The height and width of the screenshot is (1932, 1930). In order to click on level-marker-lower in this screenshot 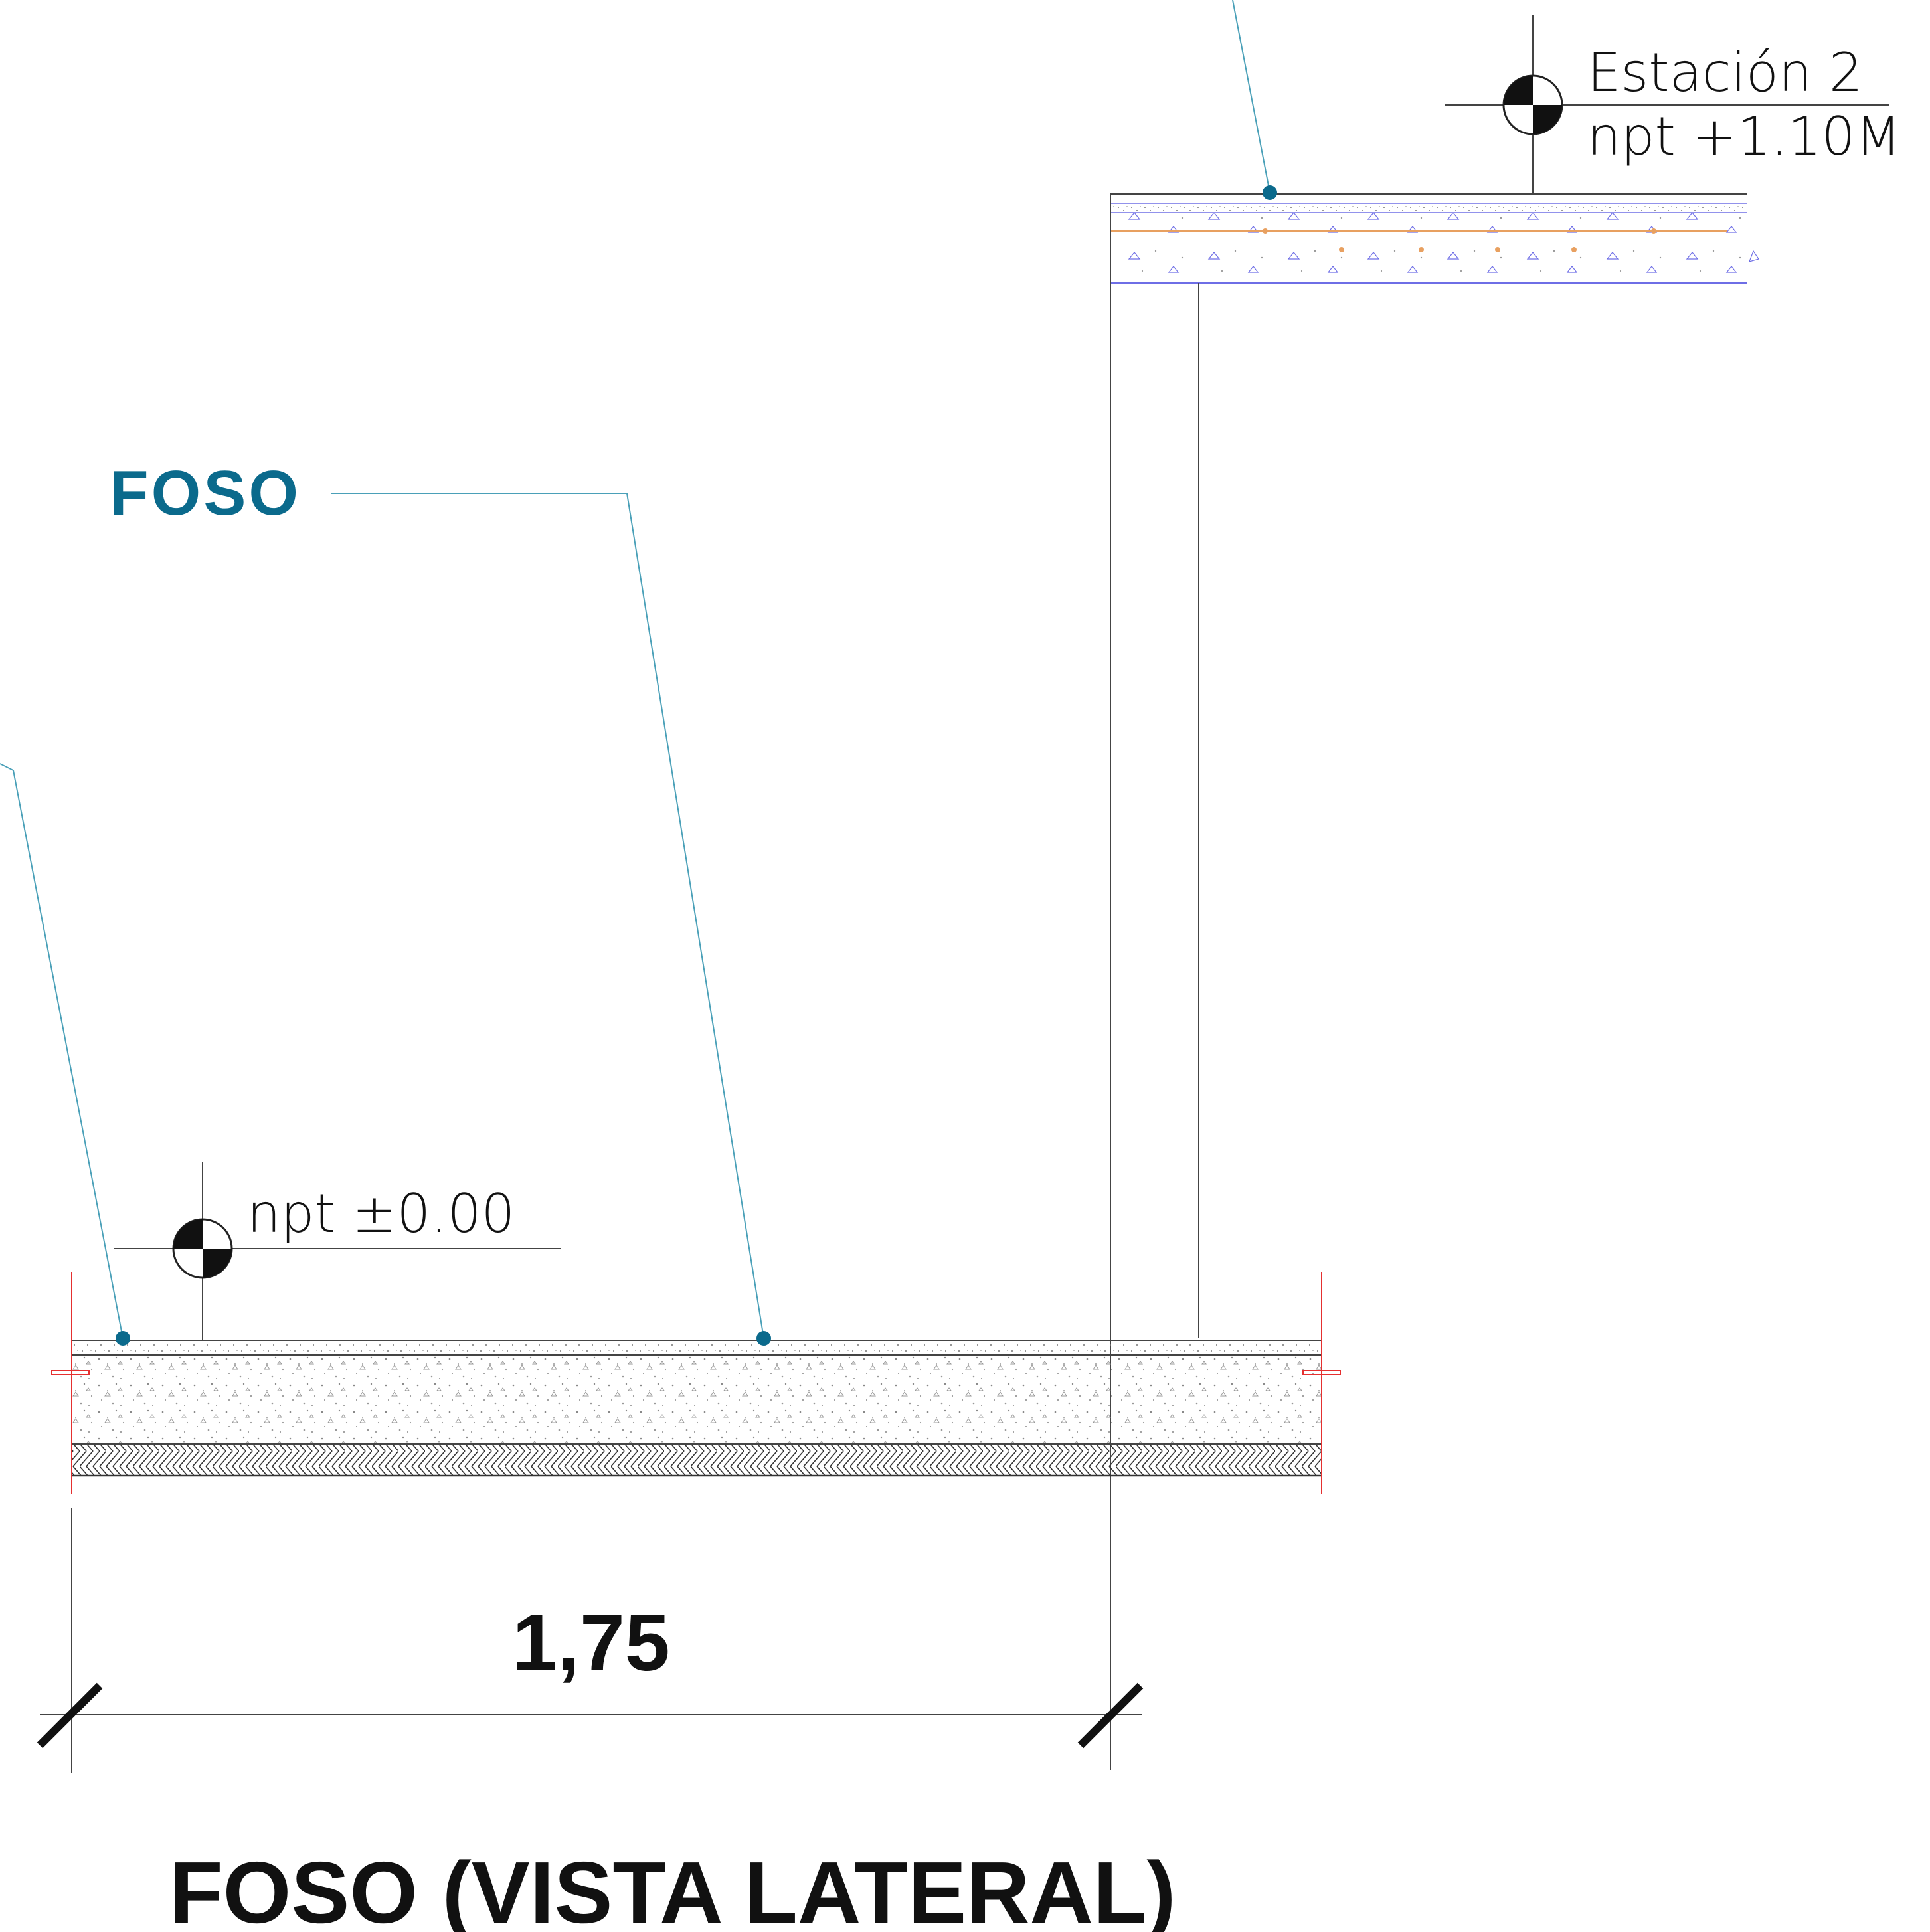, I will do `click(337, 1251)`.